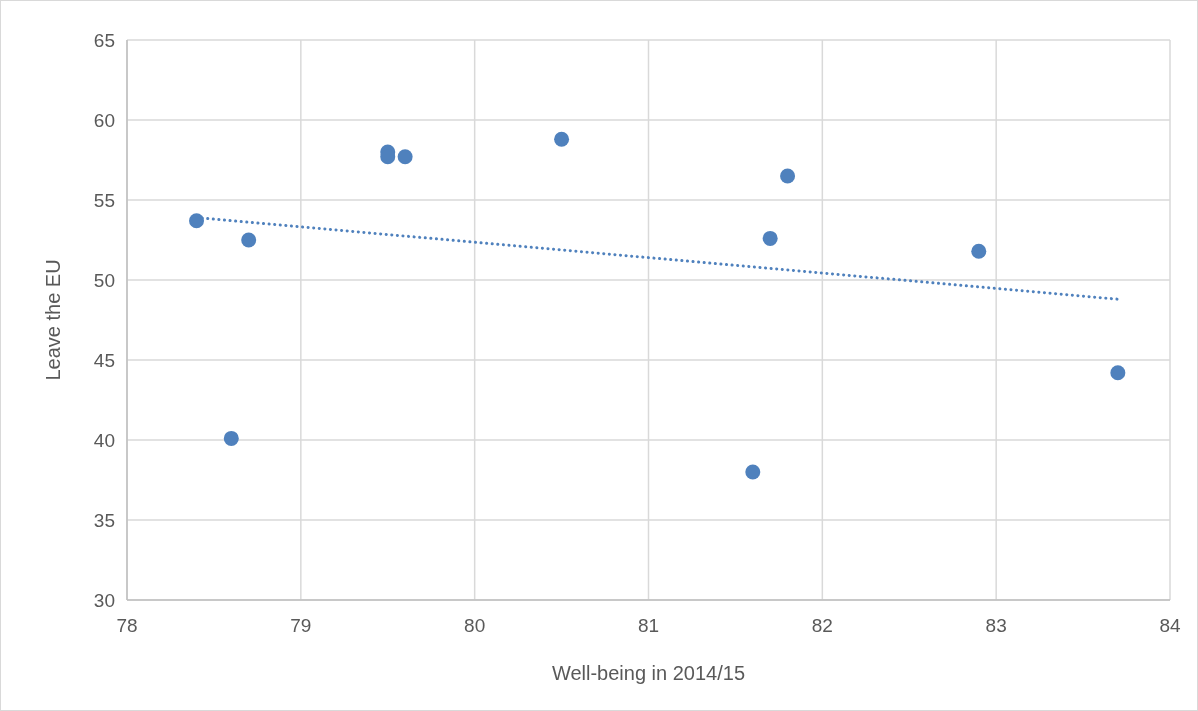 This screenshot has width=1198, height=711. I want to click on y-tick-label: 40, so click(104, 440).